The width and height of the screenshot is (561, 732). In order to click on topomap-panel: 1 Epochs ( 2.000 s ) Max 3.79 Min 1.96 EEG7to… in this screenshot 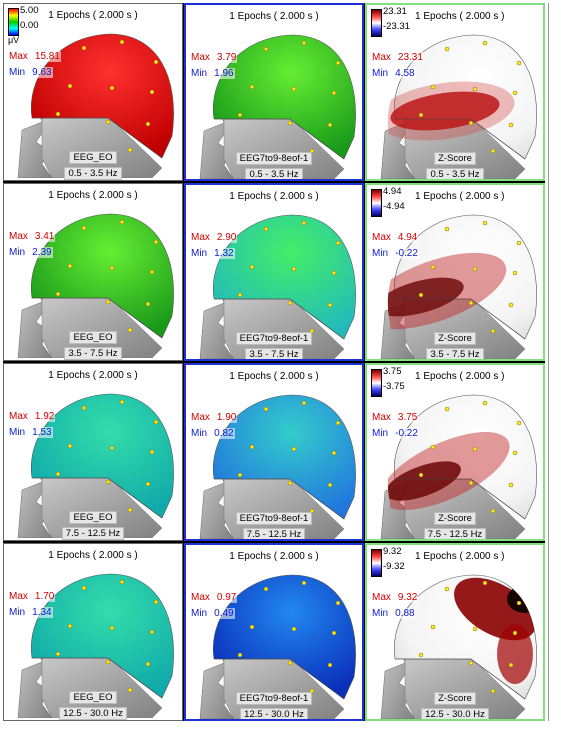, I will do `click(274, 92)`.